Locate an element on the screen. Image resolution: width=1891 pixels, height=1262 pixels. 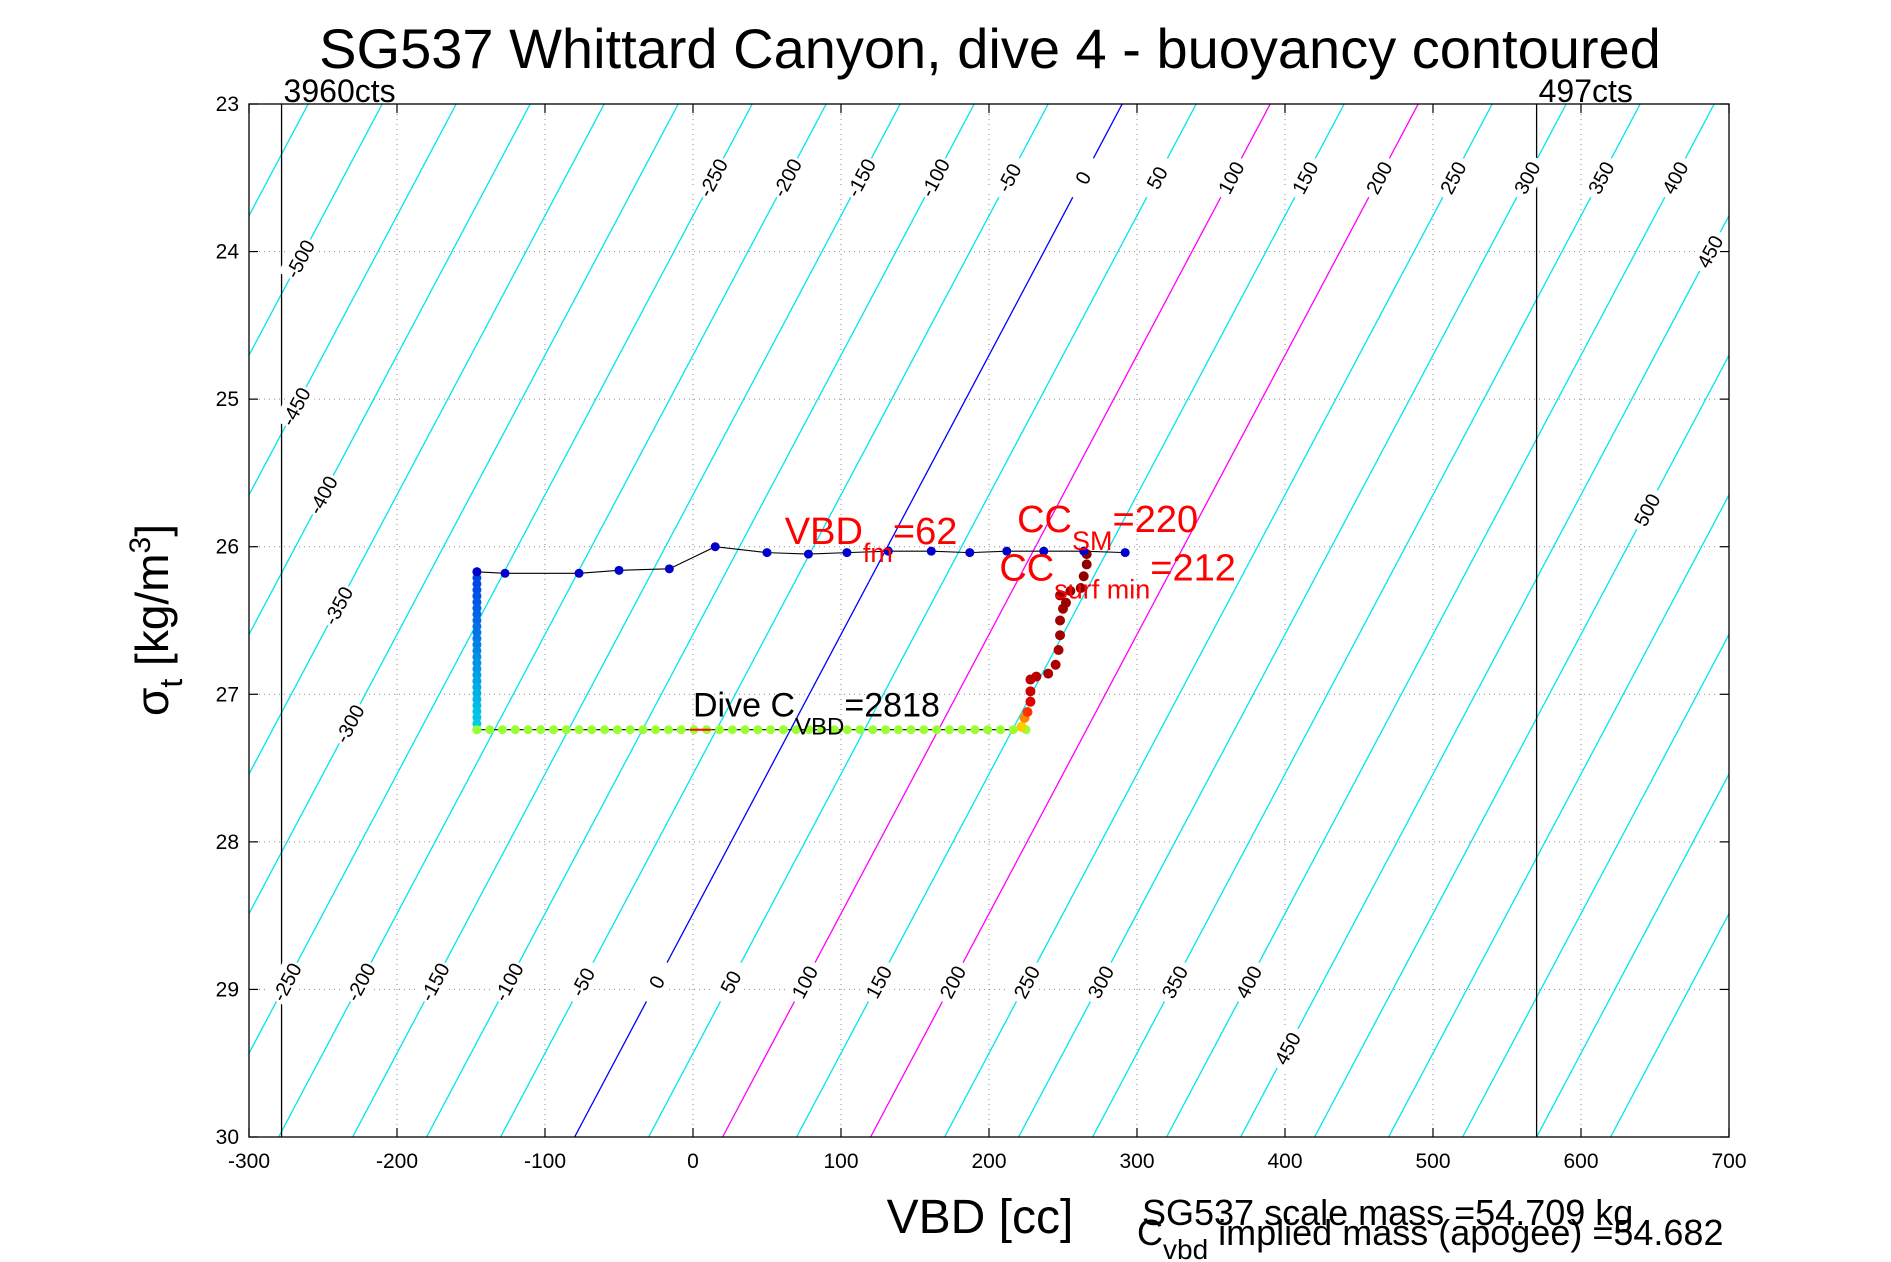
y-tick-label: 26 is located at coordinates (227, 547).